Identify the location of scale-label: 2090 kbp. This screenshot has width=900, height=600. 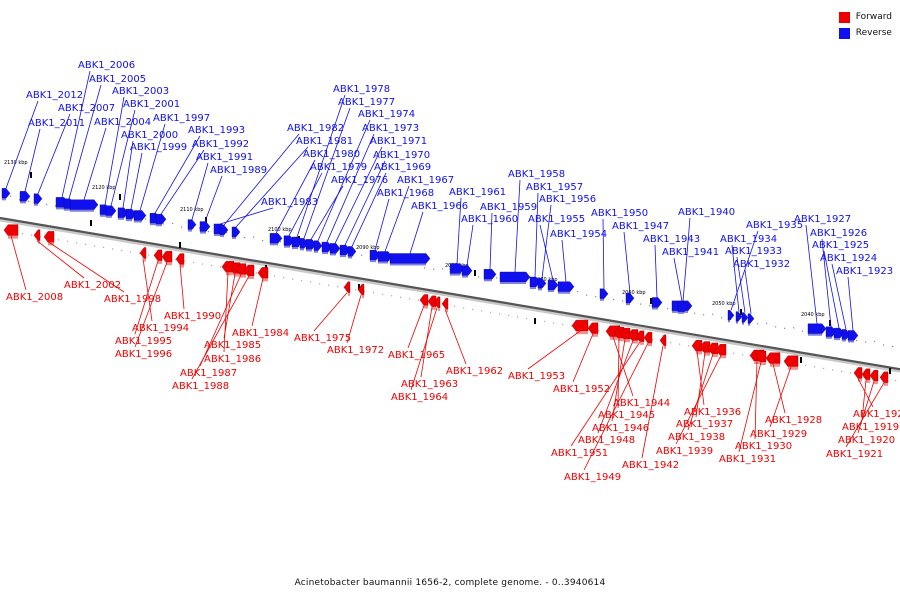
(368, 248).